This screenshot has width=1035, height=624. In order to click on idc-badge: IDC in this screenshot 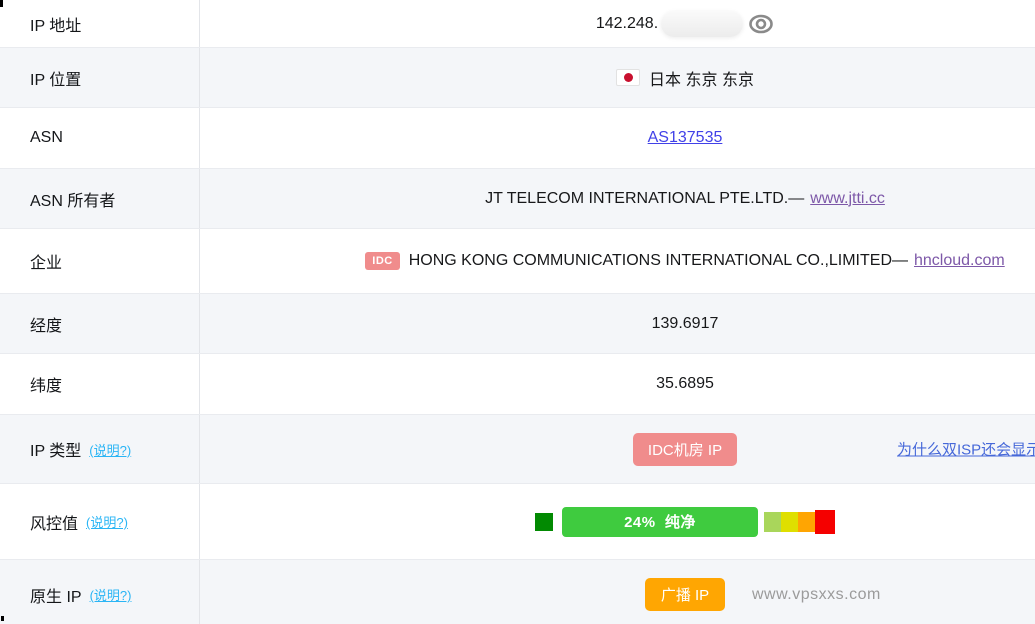, I will do `click(382, 261)`.